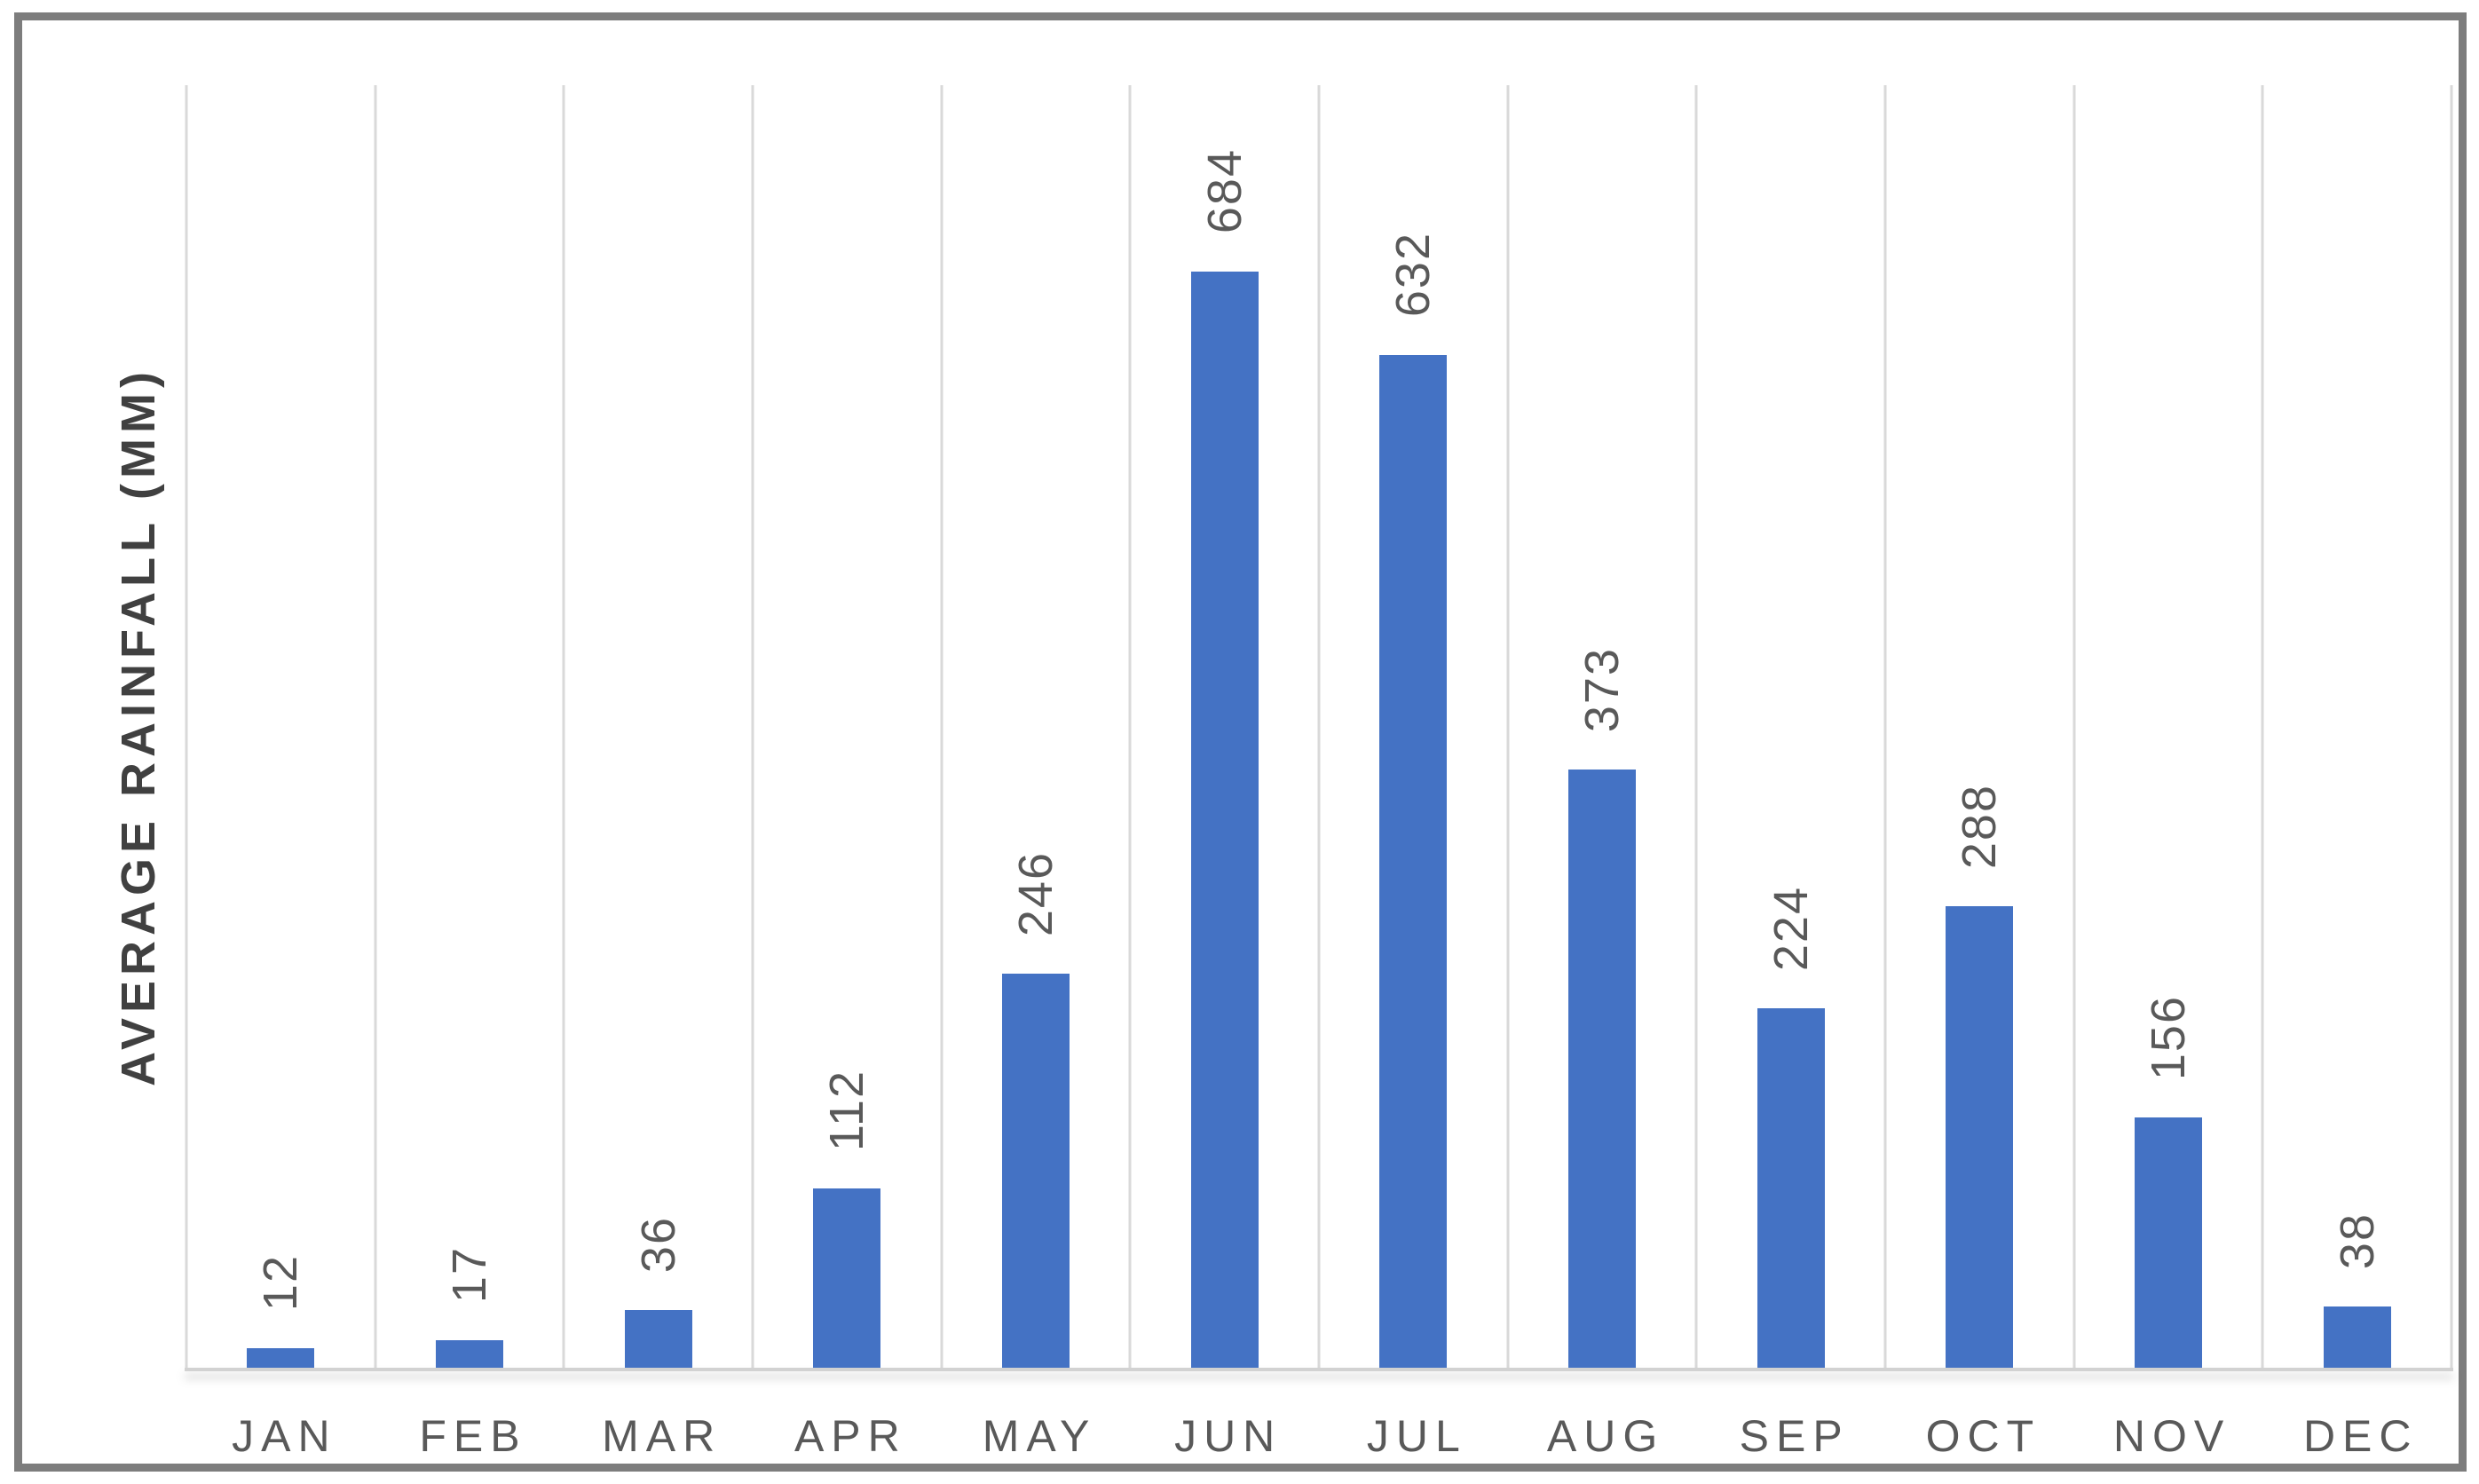  I want to click on bar-nov, so click(2168, 1242).